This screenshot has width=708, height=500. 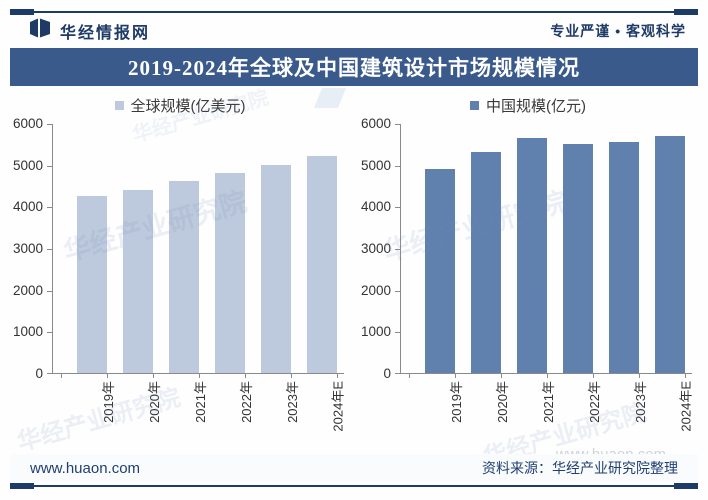 What do you see at coordinates (85, 468) in the screenshot?
I see `footer-site-url: www.huaon.com` at bounding box center [85, 468].